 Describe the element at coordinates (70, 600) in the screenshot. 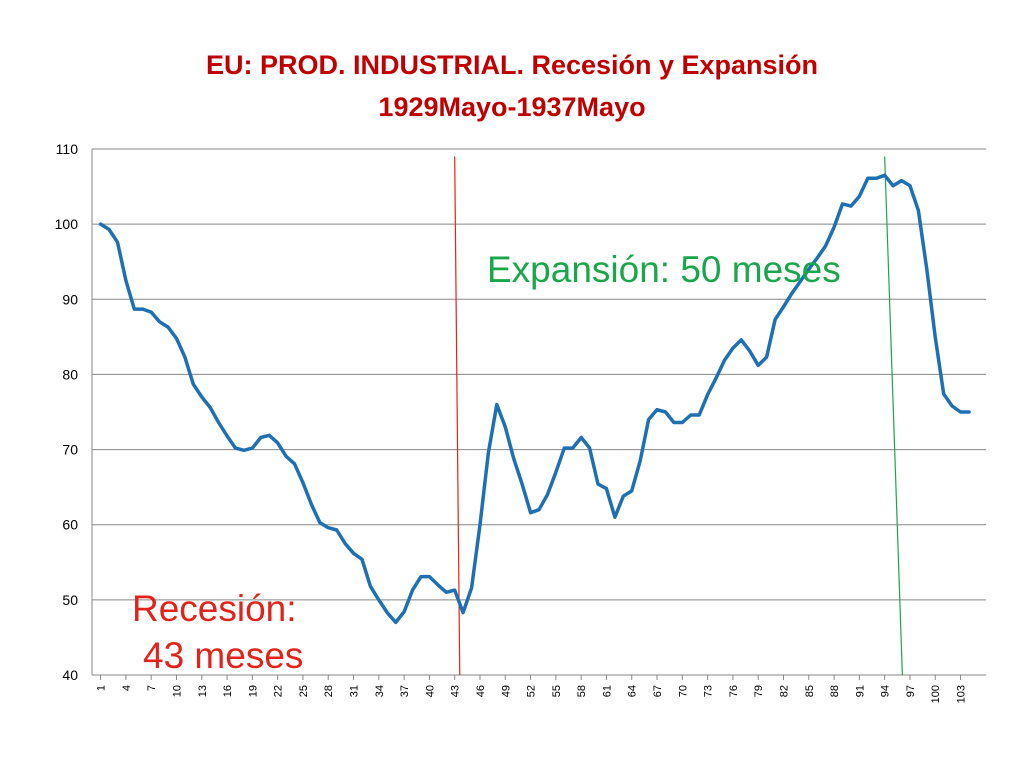

I see `y-tick-label: 50` at that location.